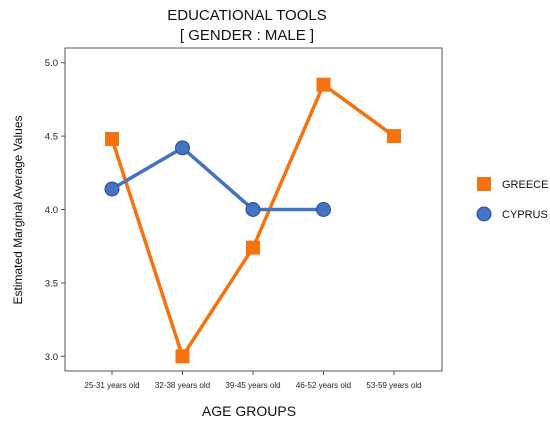 The image size is (550, 423). I want to click on y-tick-label: 4.5, so click(51, 137).